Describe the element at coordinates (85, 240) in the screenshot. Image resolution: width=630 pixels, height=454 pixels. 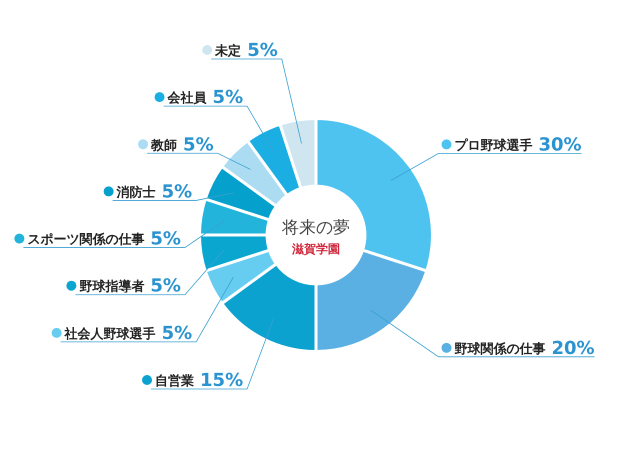
I see `legend-label: スポーツ関係の仕事` at that location.